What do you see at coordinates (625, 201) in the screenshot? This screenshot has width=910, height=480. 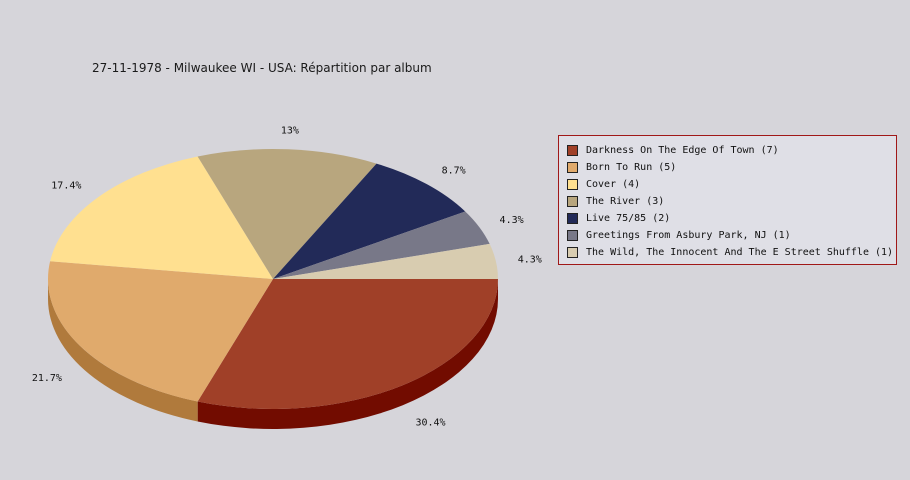 I see `legend-label: The River (3)` at bounding box center [625, 201].